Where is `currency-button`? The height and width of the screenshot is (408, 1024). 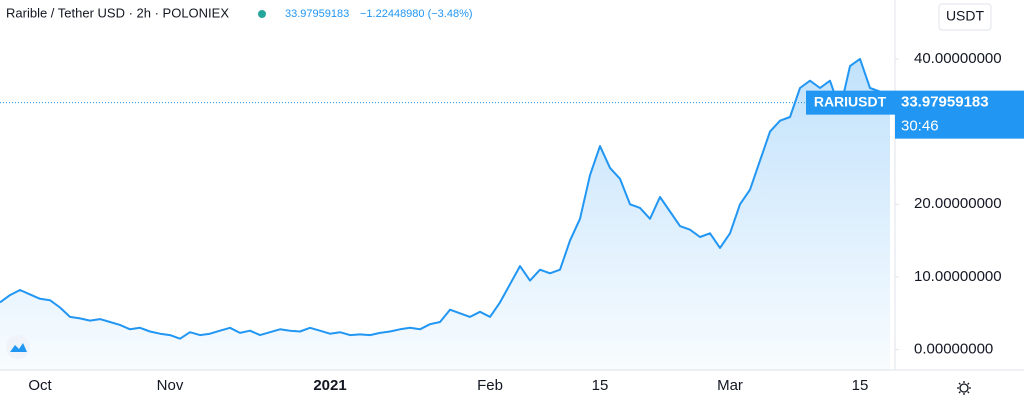 currency-button is located at coordinates (965, 17).